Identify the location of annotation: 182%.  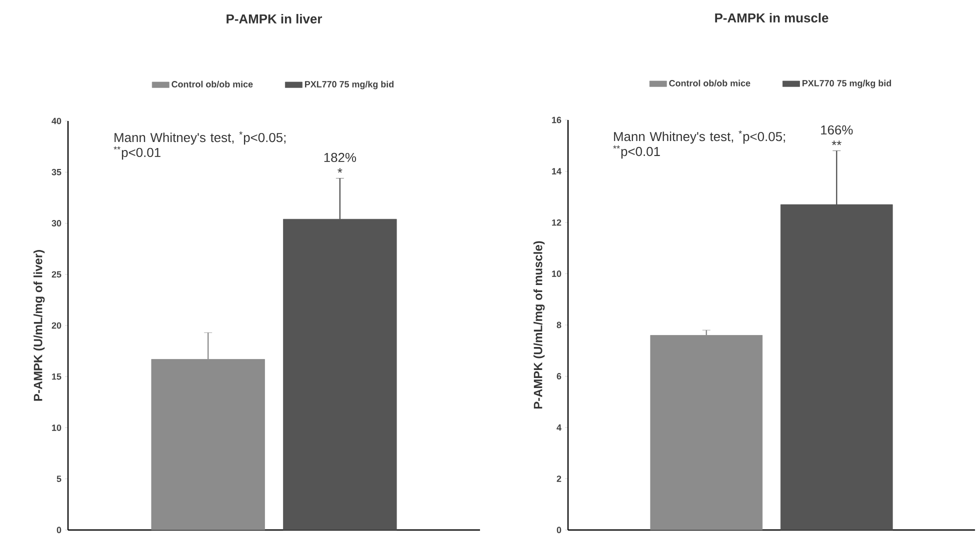
(340, 157).